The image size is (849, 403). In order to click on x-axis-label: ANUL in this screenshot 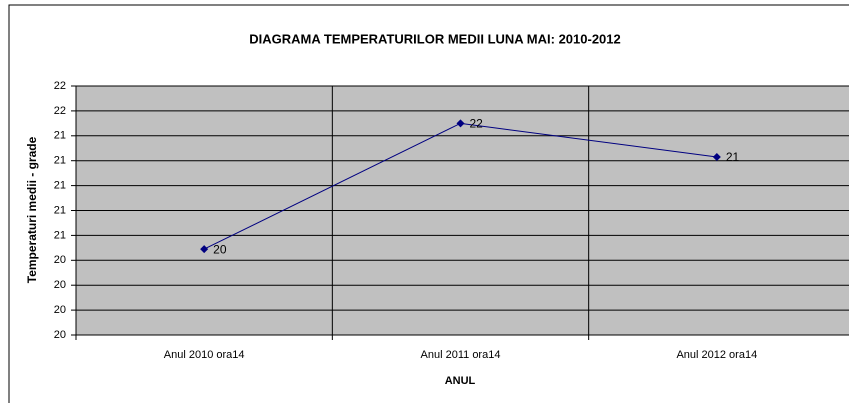, I will do `click(460, 381)`.